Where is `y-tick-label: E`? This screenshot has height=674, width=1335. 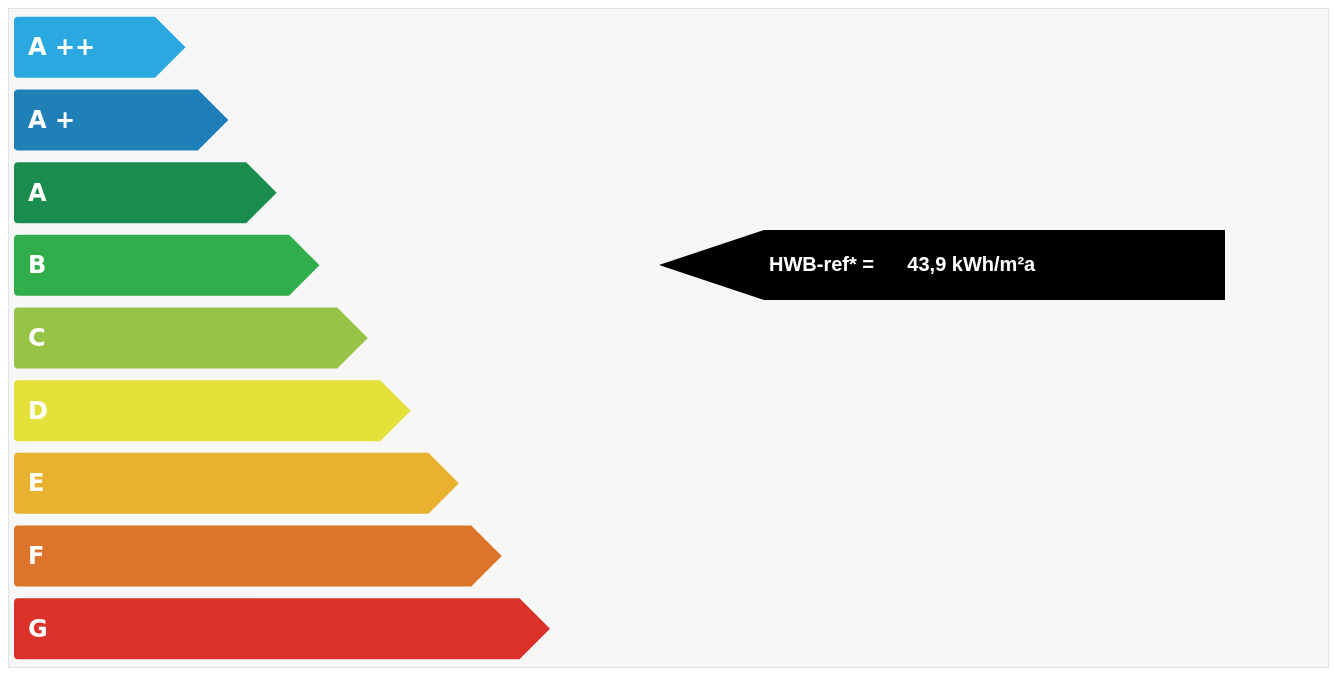 y-tick-label: E is located at coordinates (36, 483).